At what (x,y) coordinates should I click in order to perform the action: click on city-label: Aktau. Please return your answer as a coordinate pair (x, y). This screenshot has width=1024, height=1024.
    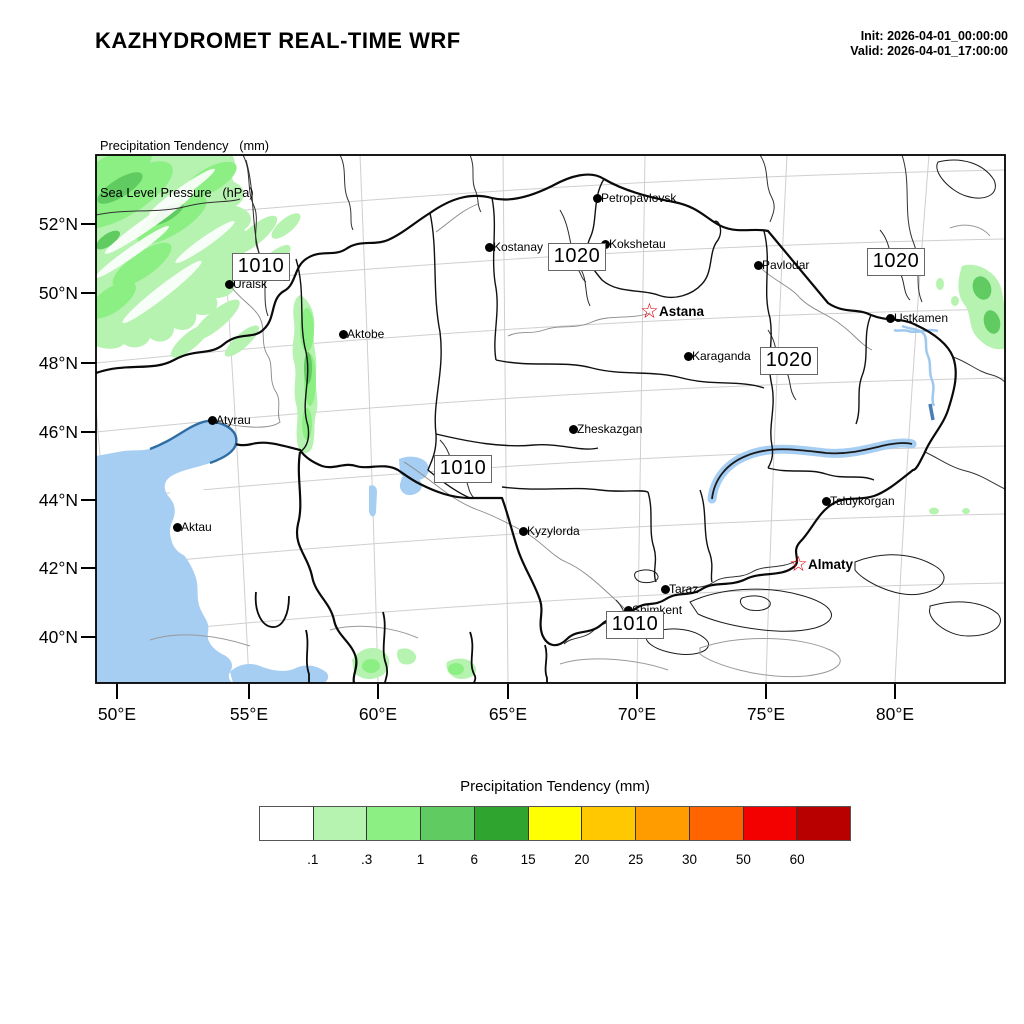
    Looking at the image, I should click on (196, 527).